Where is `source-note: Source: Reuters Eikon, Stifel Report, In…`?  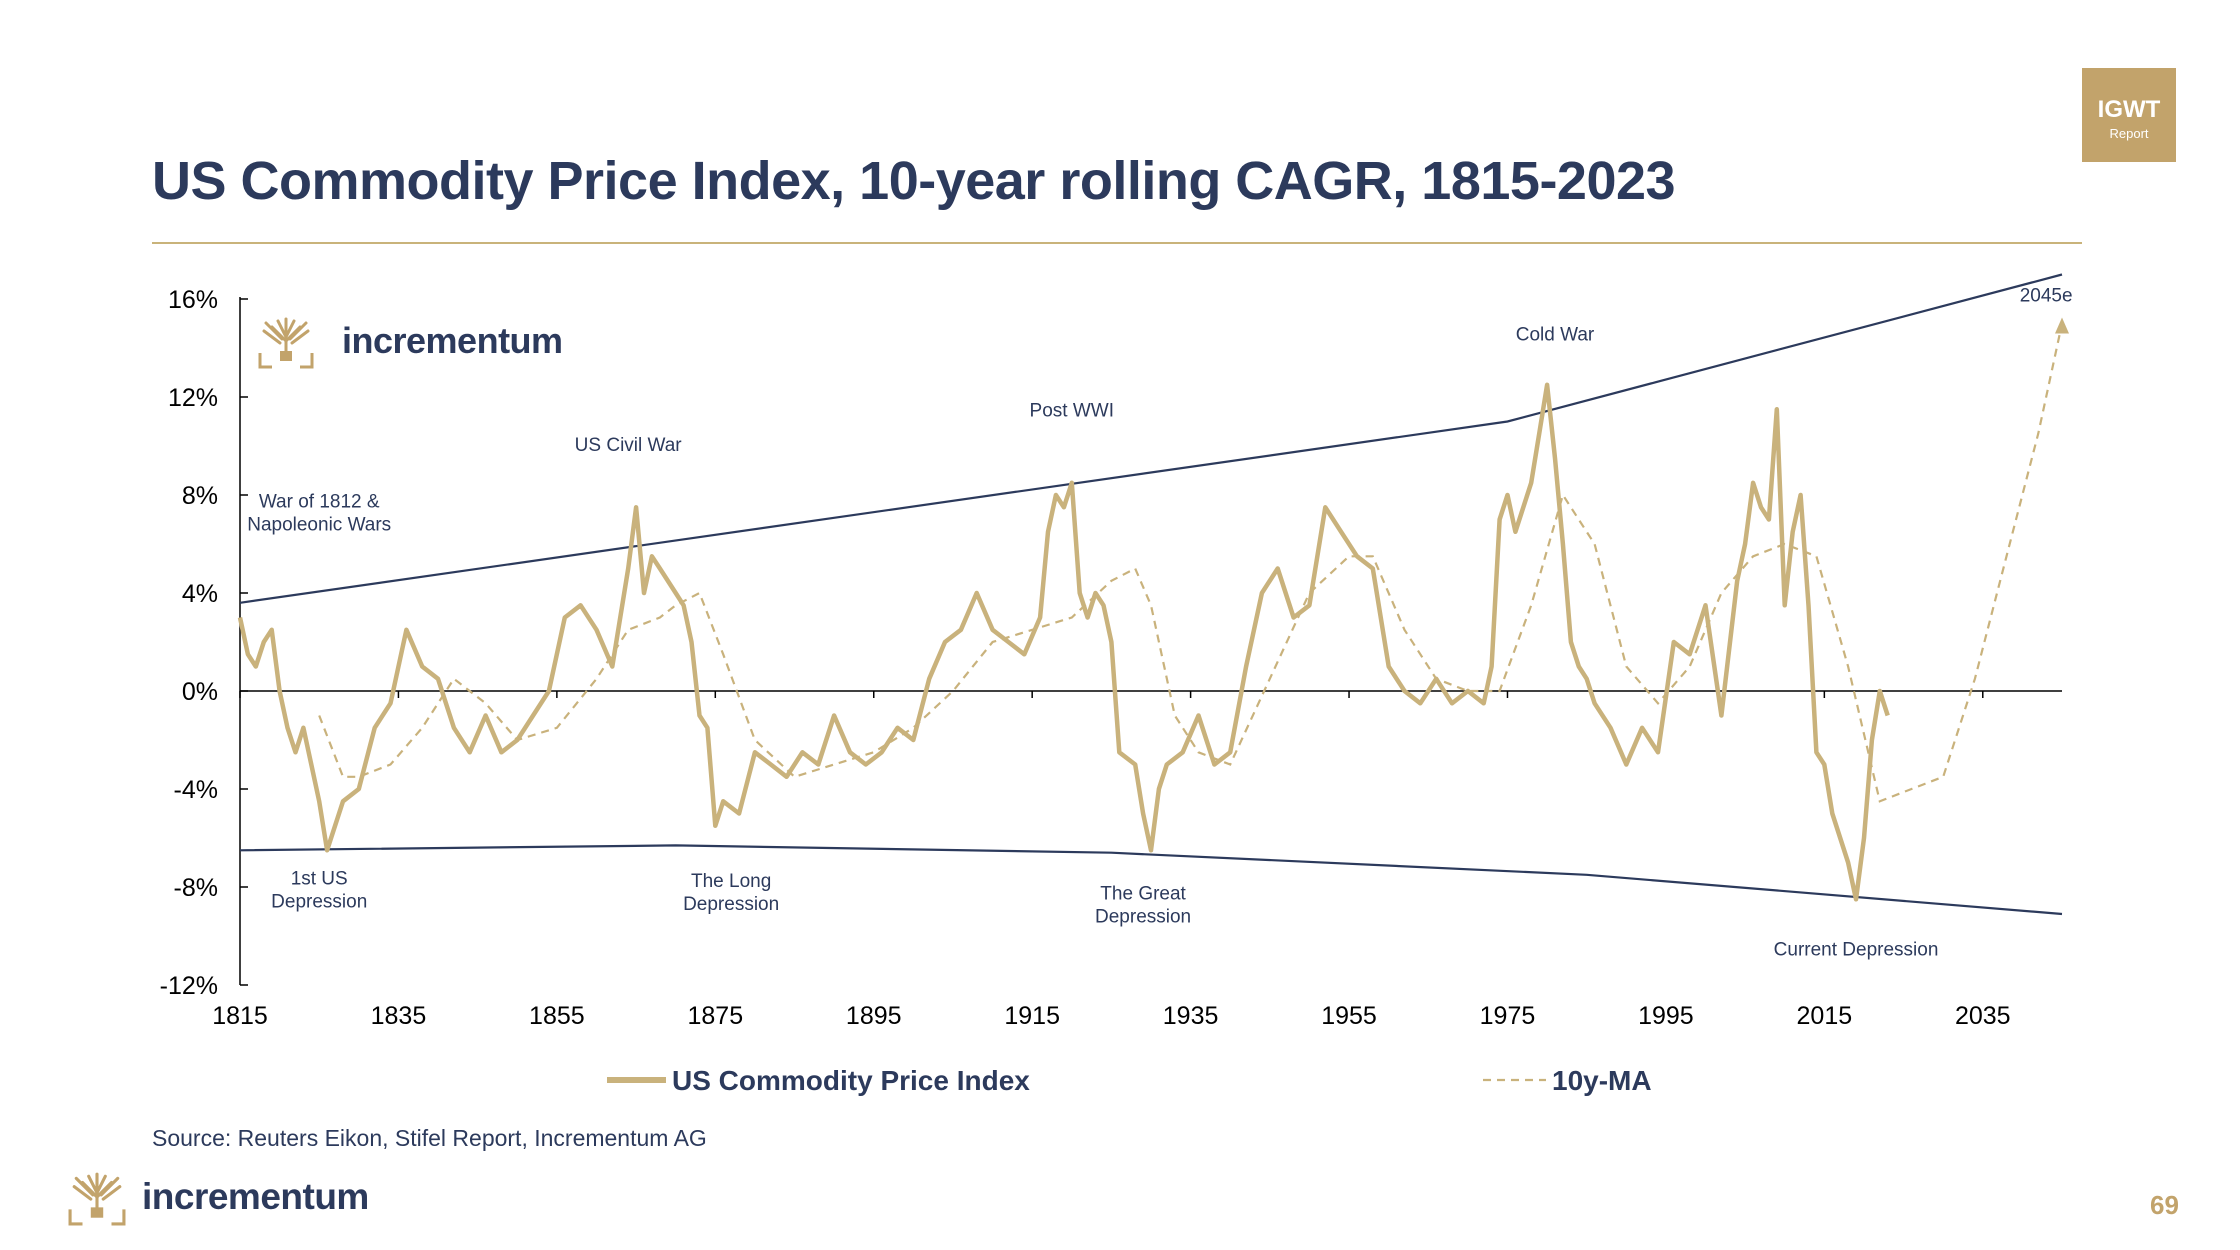 source-note: Source: Reuters Eikon, Stifel Report, In… is located at coordinates (429, 1138).